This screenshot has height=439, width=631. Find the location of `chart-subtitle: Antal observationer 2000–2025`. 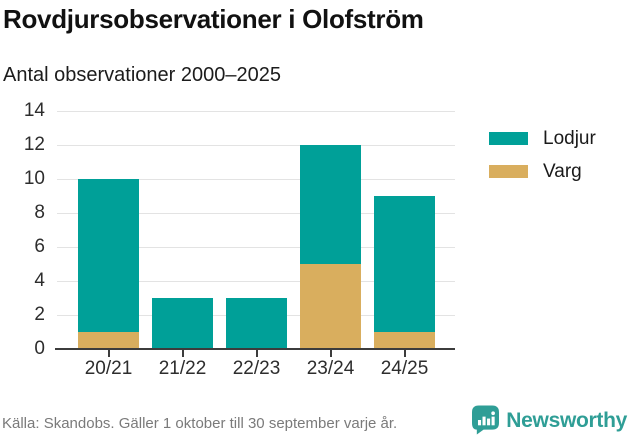

chart-subtitle: Antal observationer 2000–2025 is located at coordinates (142, 75).